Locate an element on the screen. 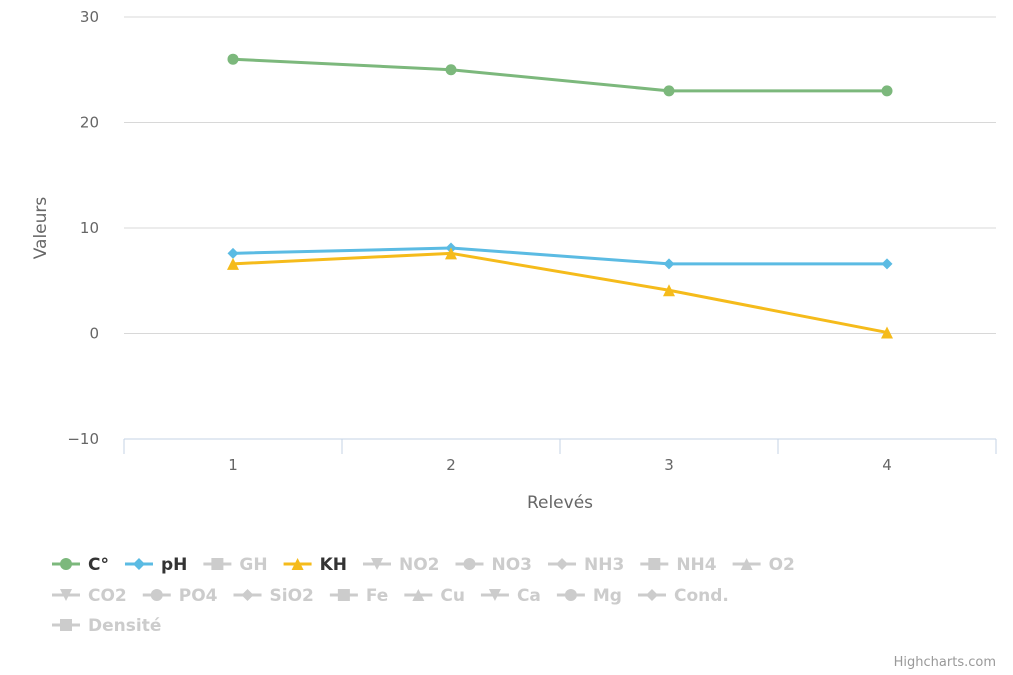  legend-label: Densité is located at coordinates (124, 626).